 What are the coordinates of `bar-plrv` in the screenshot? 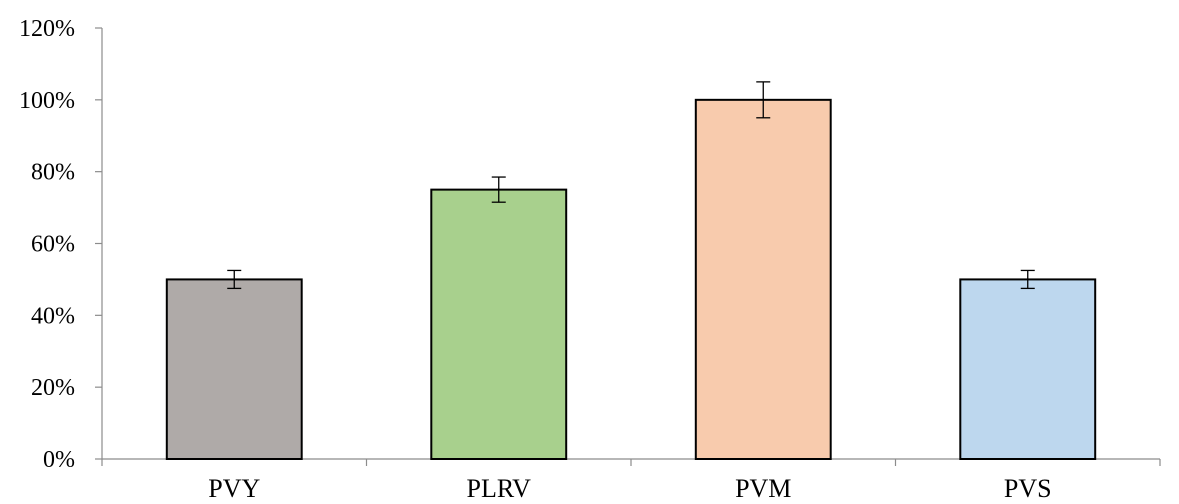 It's located at (499, 324).